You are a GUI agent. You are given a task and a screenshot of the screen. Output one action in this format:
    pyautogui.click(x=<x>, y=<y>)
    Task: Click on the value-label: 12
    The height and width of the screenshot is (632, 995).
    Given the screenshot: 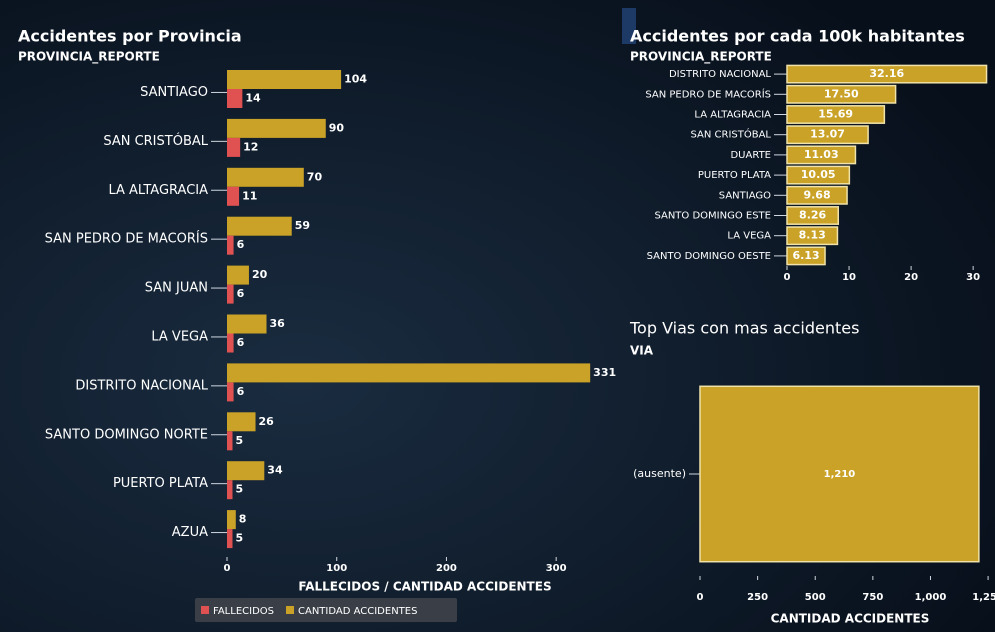 What is the action you would take?
    pyautogui.click(x=250, y=146)
    